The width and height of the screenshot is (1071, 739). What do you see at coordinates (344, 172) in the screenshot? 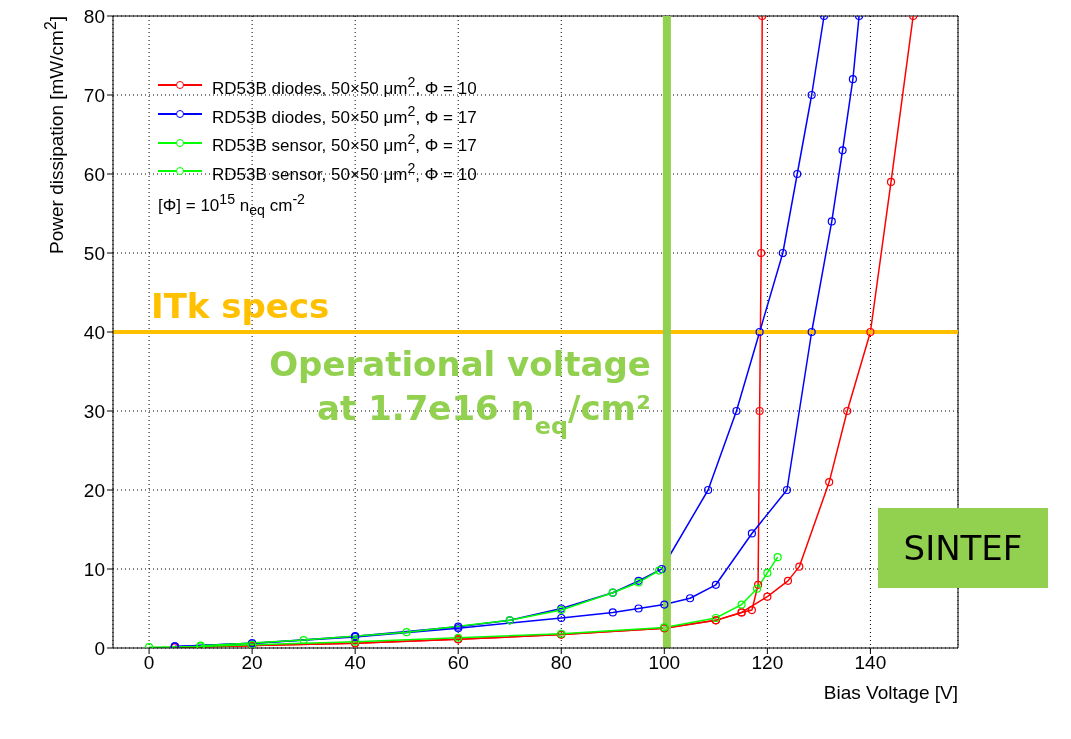
I see `legend-label: RD53B sensor, 50×50 μm$^{2}$, Φ = 10` at bounding box center [344, 172].